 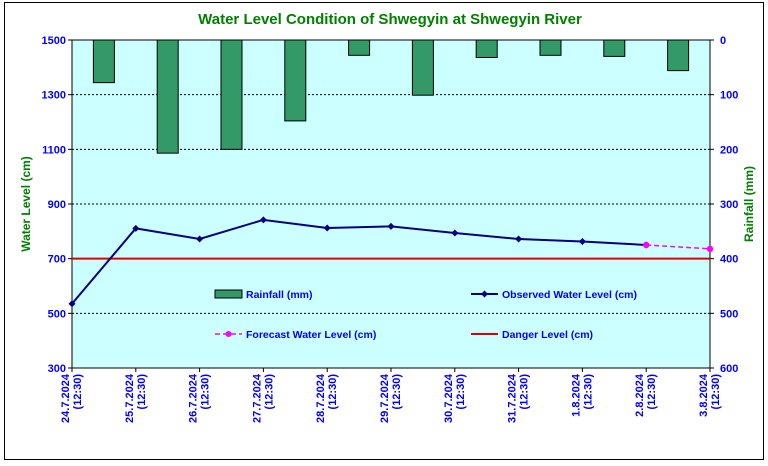 I want to click on legend-observed-marker, so click(x=484, y=294).